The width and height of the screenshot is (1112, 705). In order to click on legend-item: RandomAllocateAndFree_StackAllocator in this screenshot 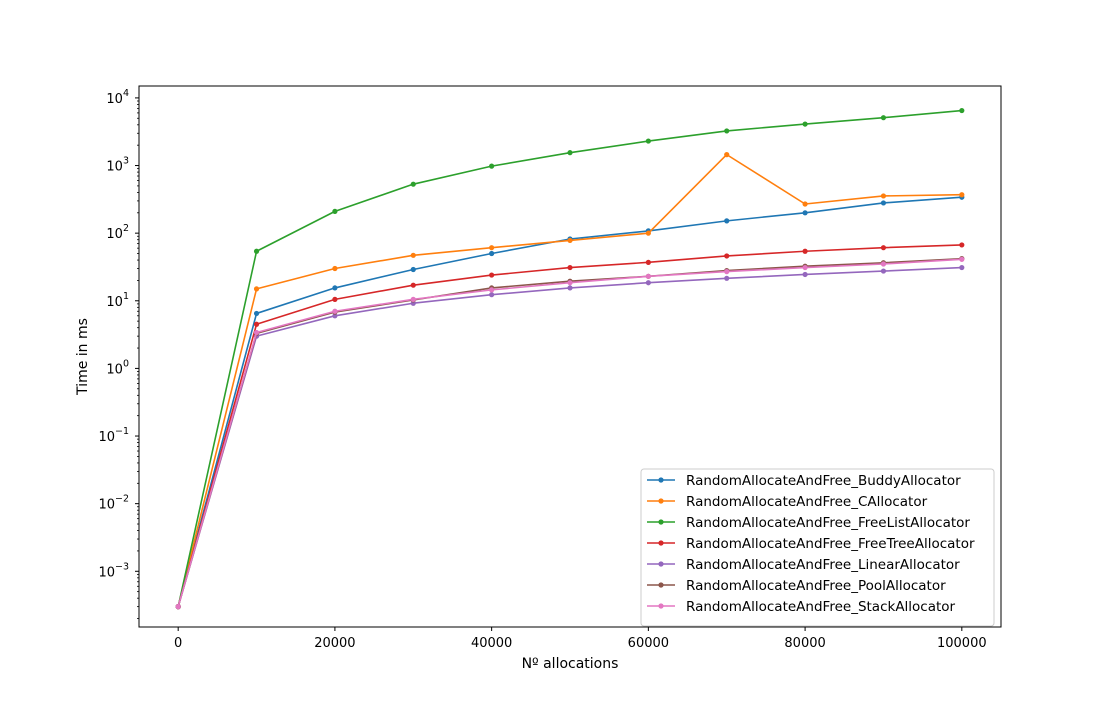, I will do `click(801, 607)`.